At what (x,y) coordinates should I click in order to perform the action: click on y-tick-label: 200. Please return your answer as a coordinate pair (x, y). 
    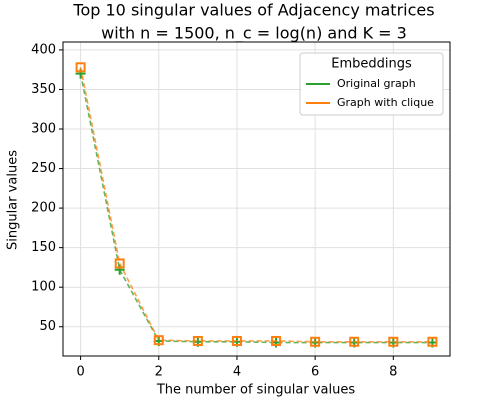
    Looking at the image, I should click on (43, 208).